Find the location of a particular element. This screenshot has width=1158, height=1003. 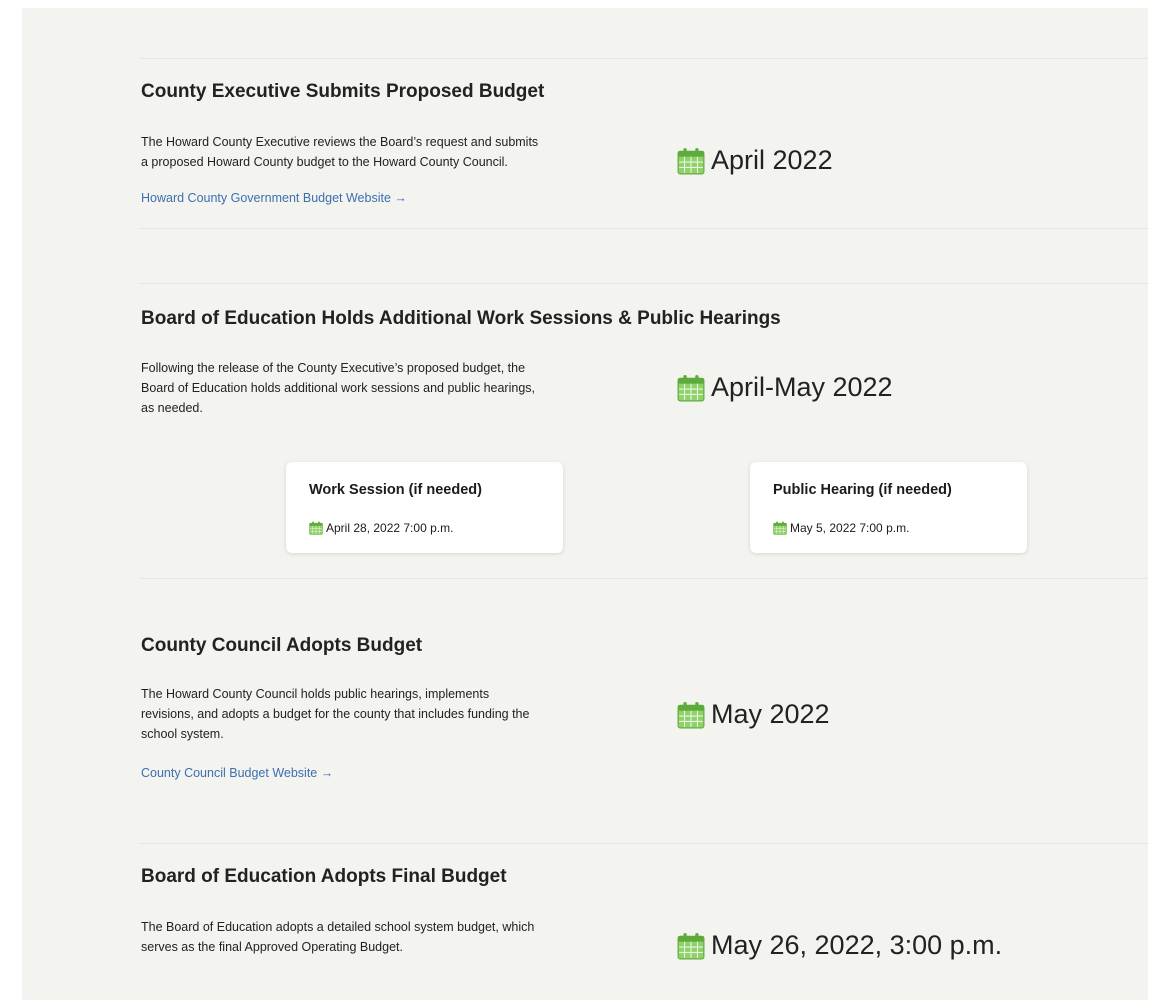

section-title: County Executive Submits Proposed Budget is located at coordinates (343, 91).